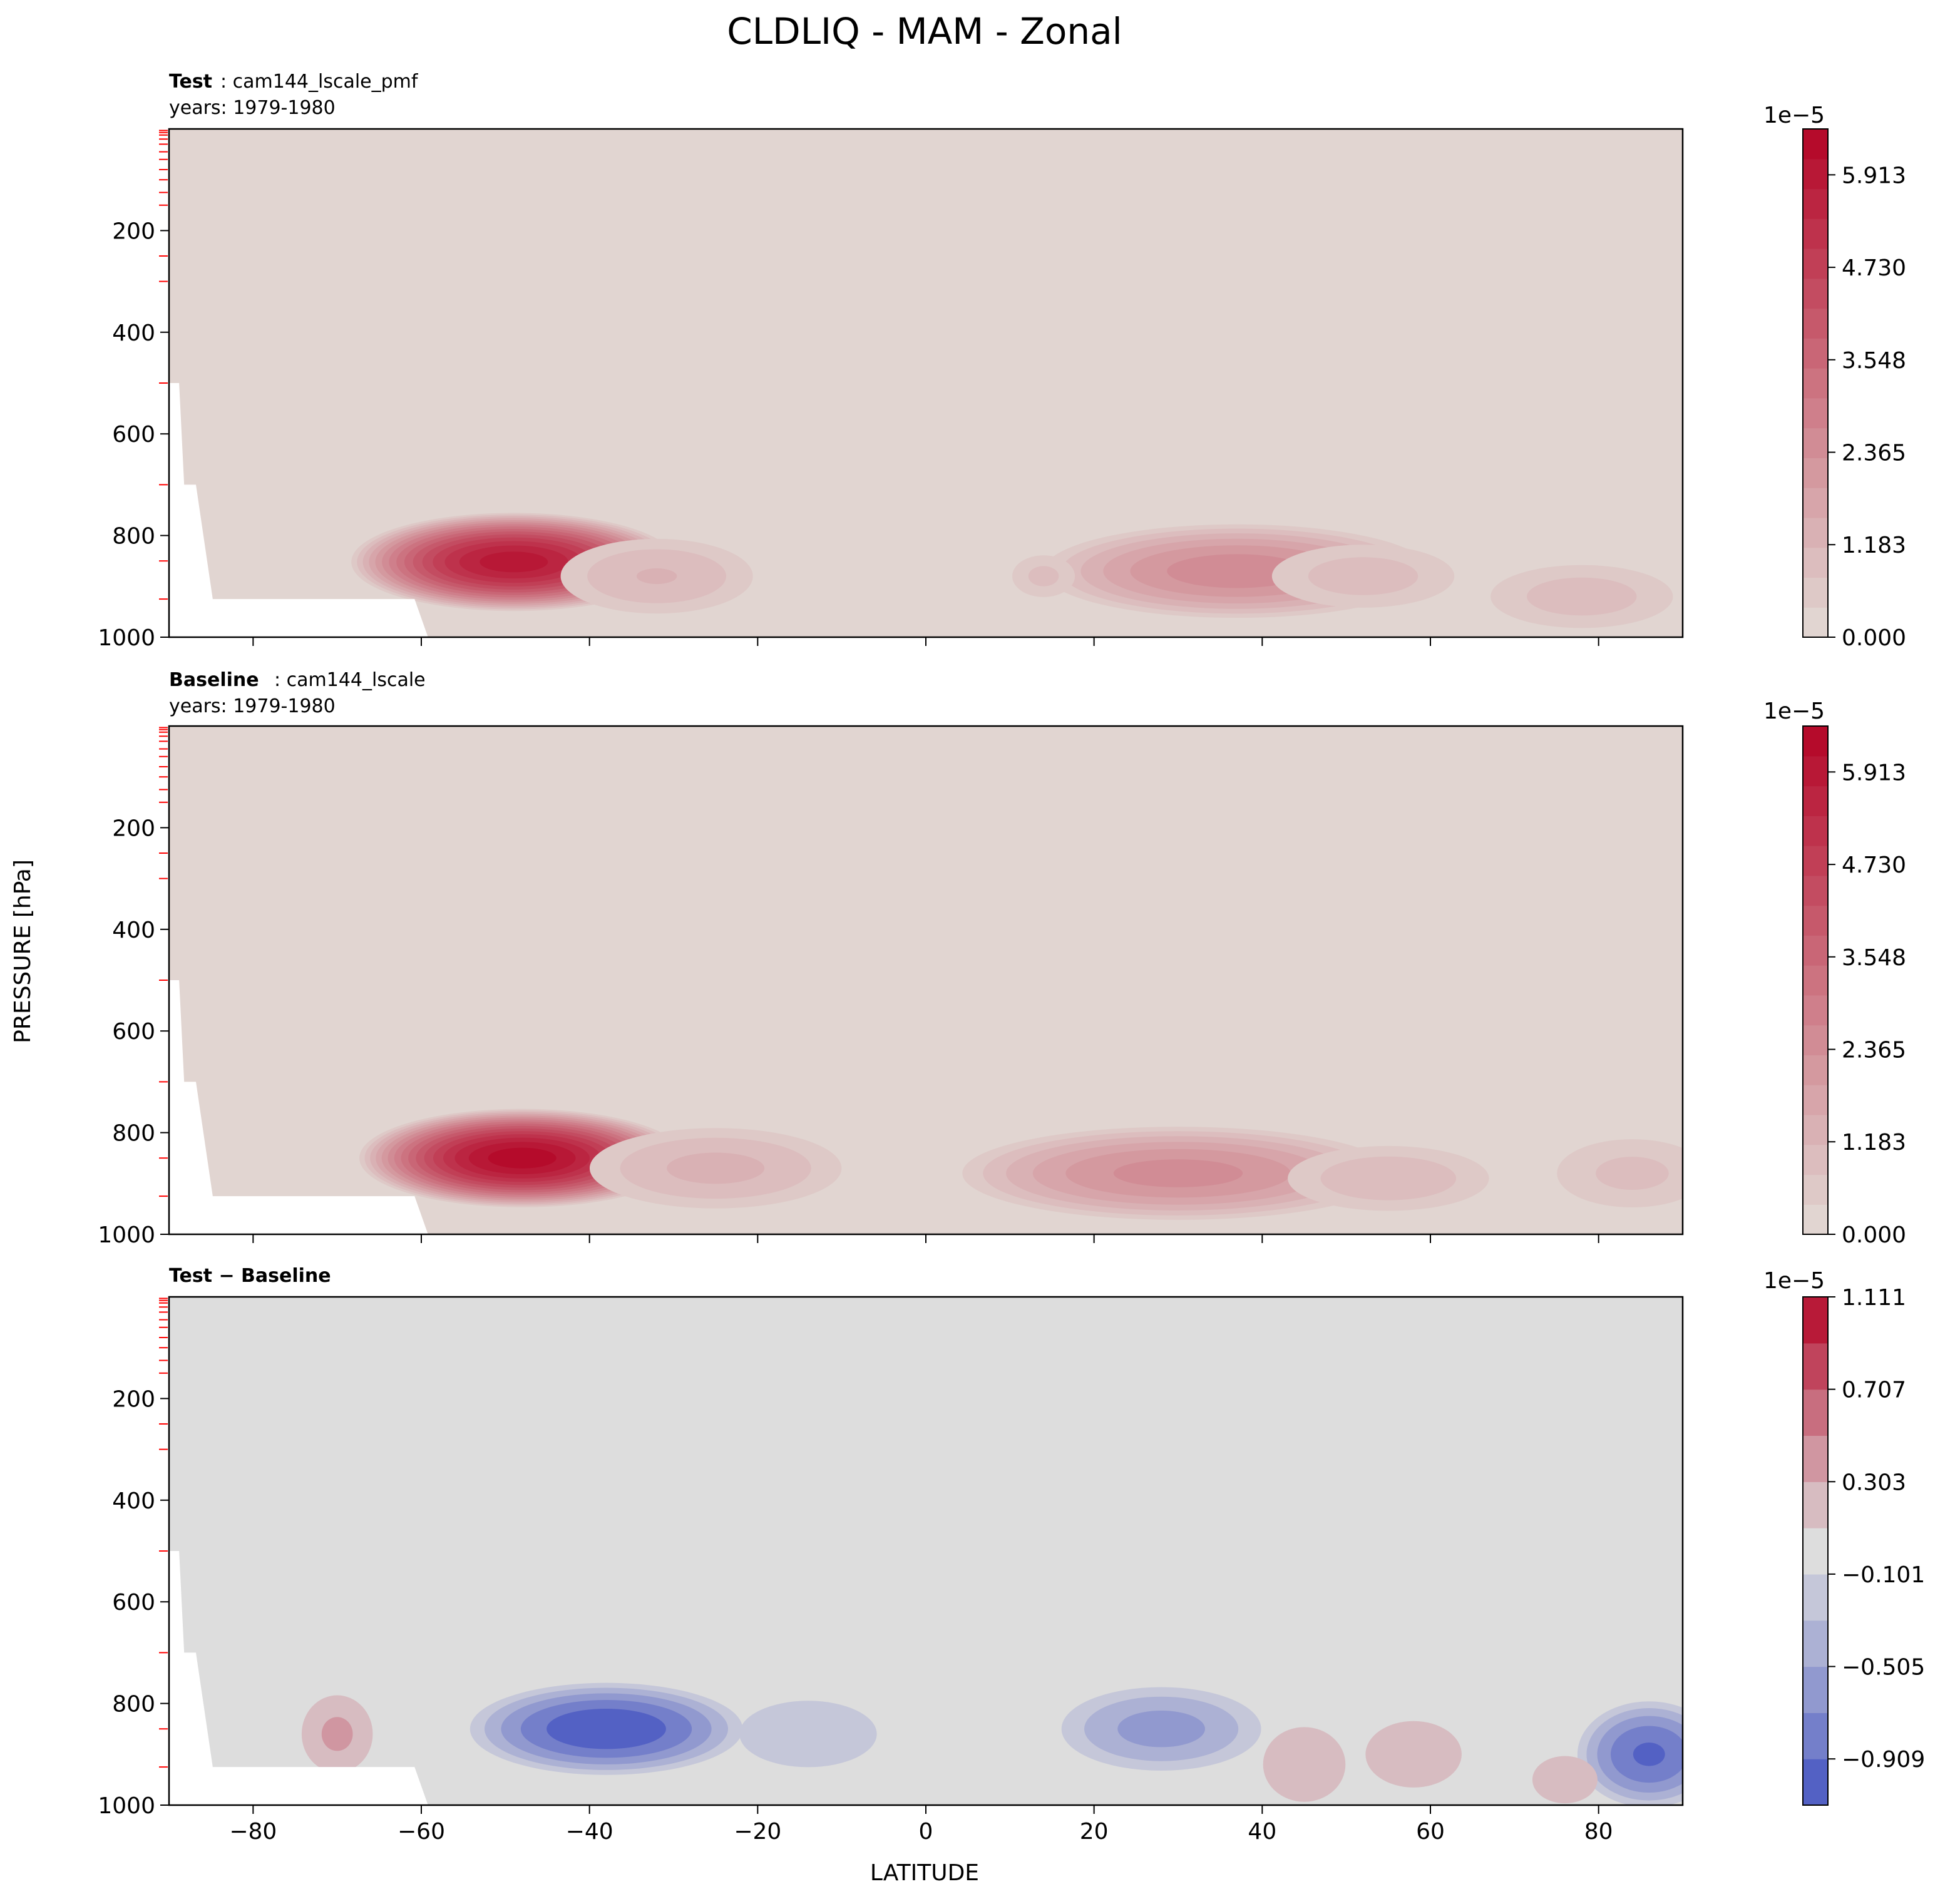  Describe the element at coordinates (252, 108) in the screenshot. I see `test-panel-years: years: 1979-1980` at that location.